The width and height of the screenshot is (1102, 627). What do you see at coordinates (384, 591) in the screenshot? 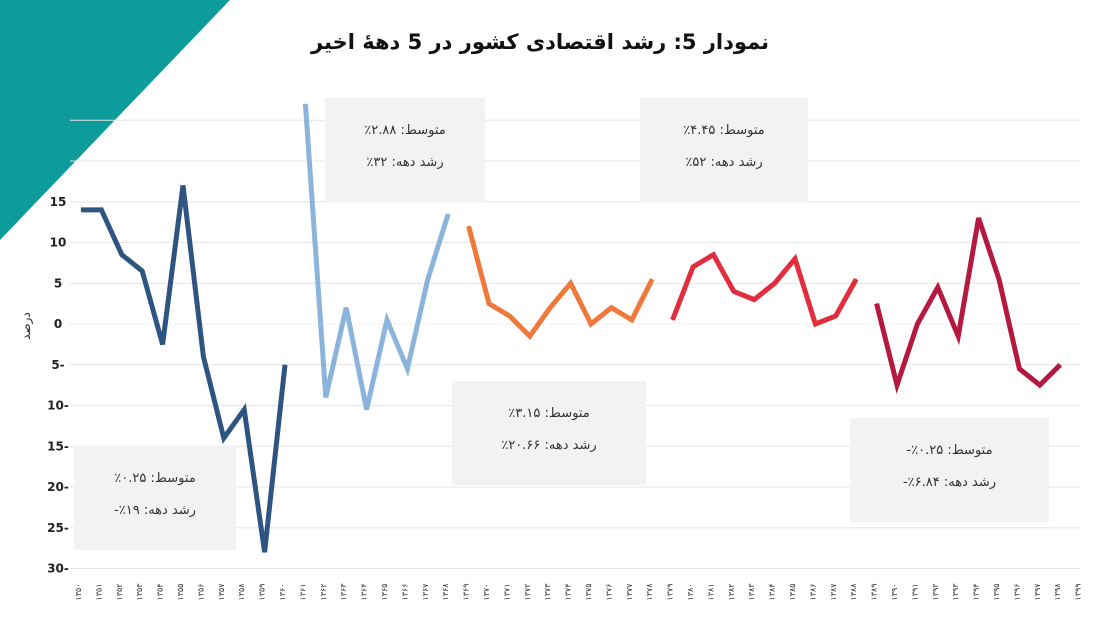
I see `x-tick-label: ۱۳۶۵` at bounding box center [384, 591].